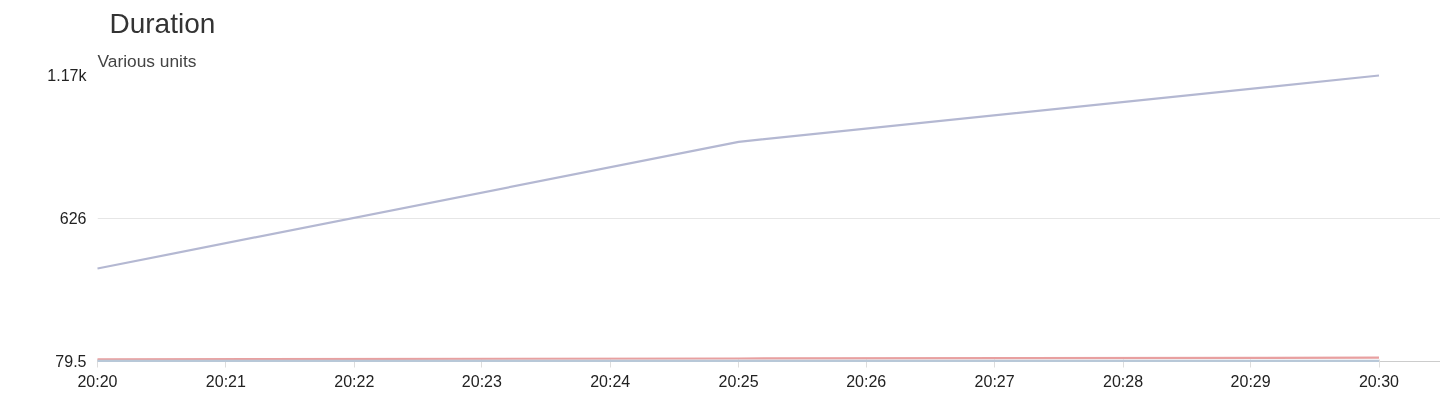 The width and height of the screenshot is (1440, 401). Describe the element at coordinates (73, 218) in the screenshot. I see `y-tick-label: 626` at that location.